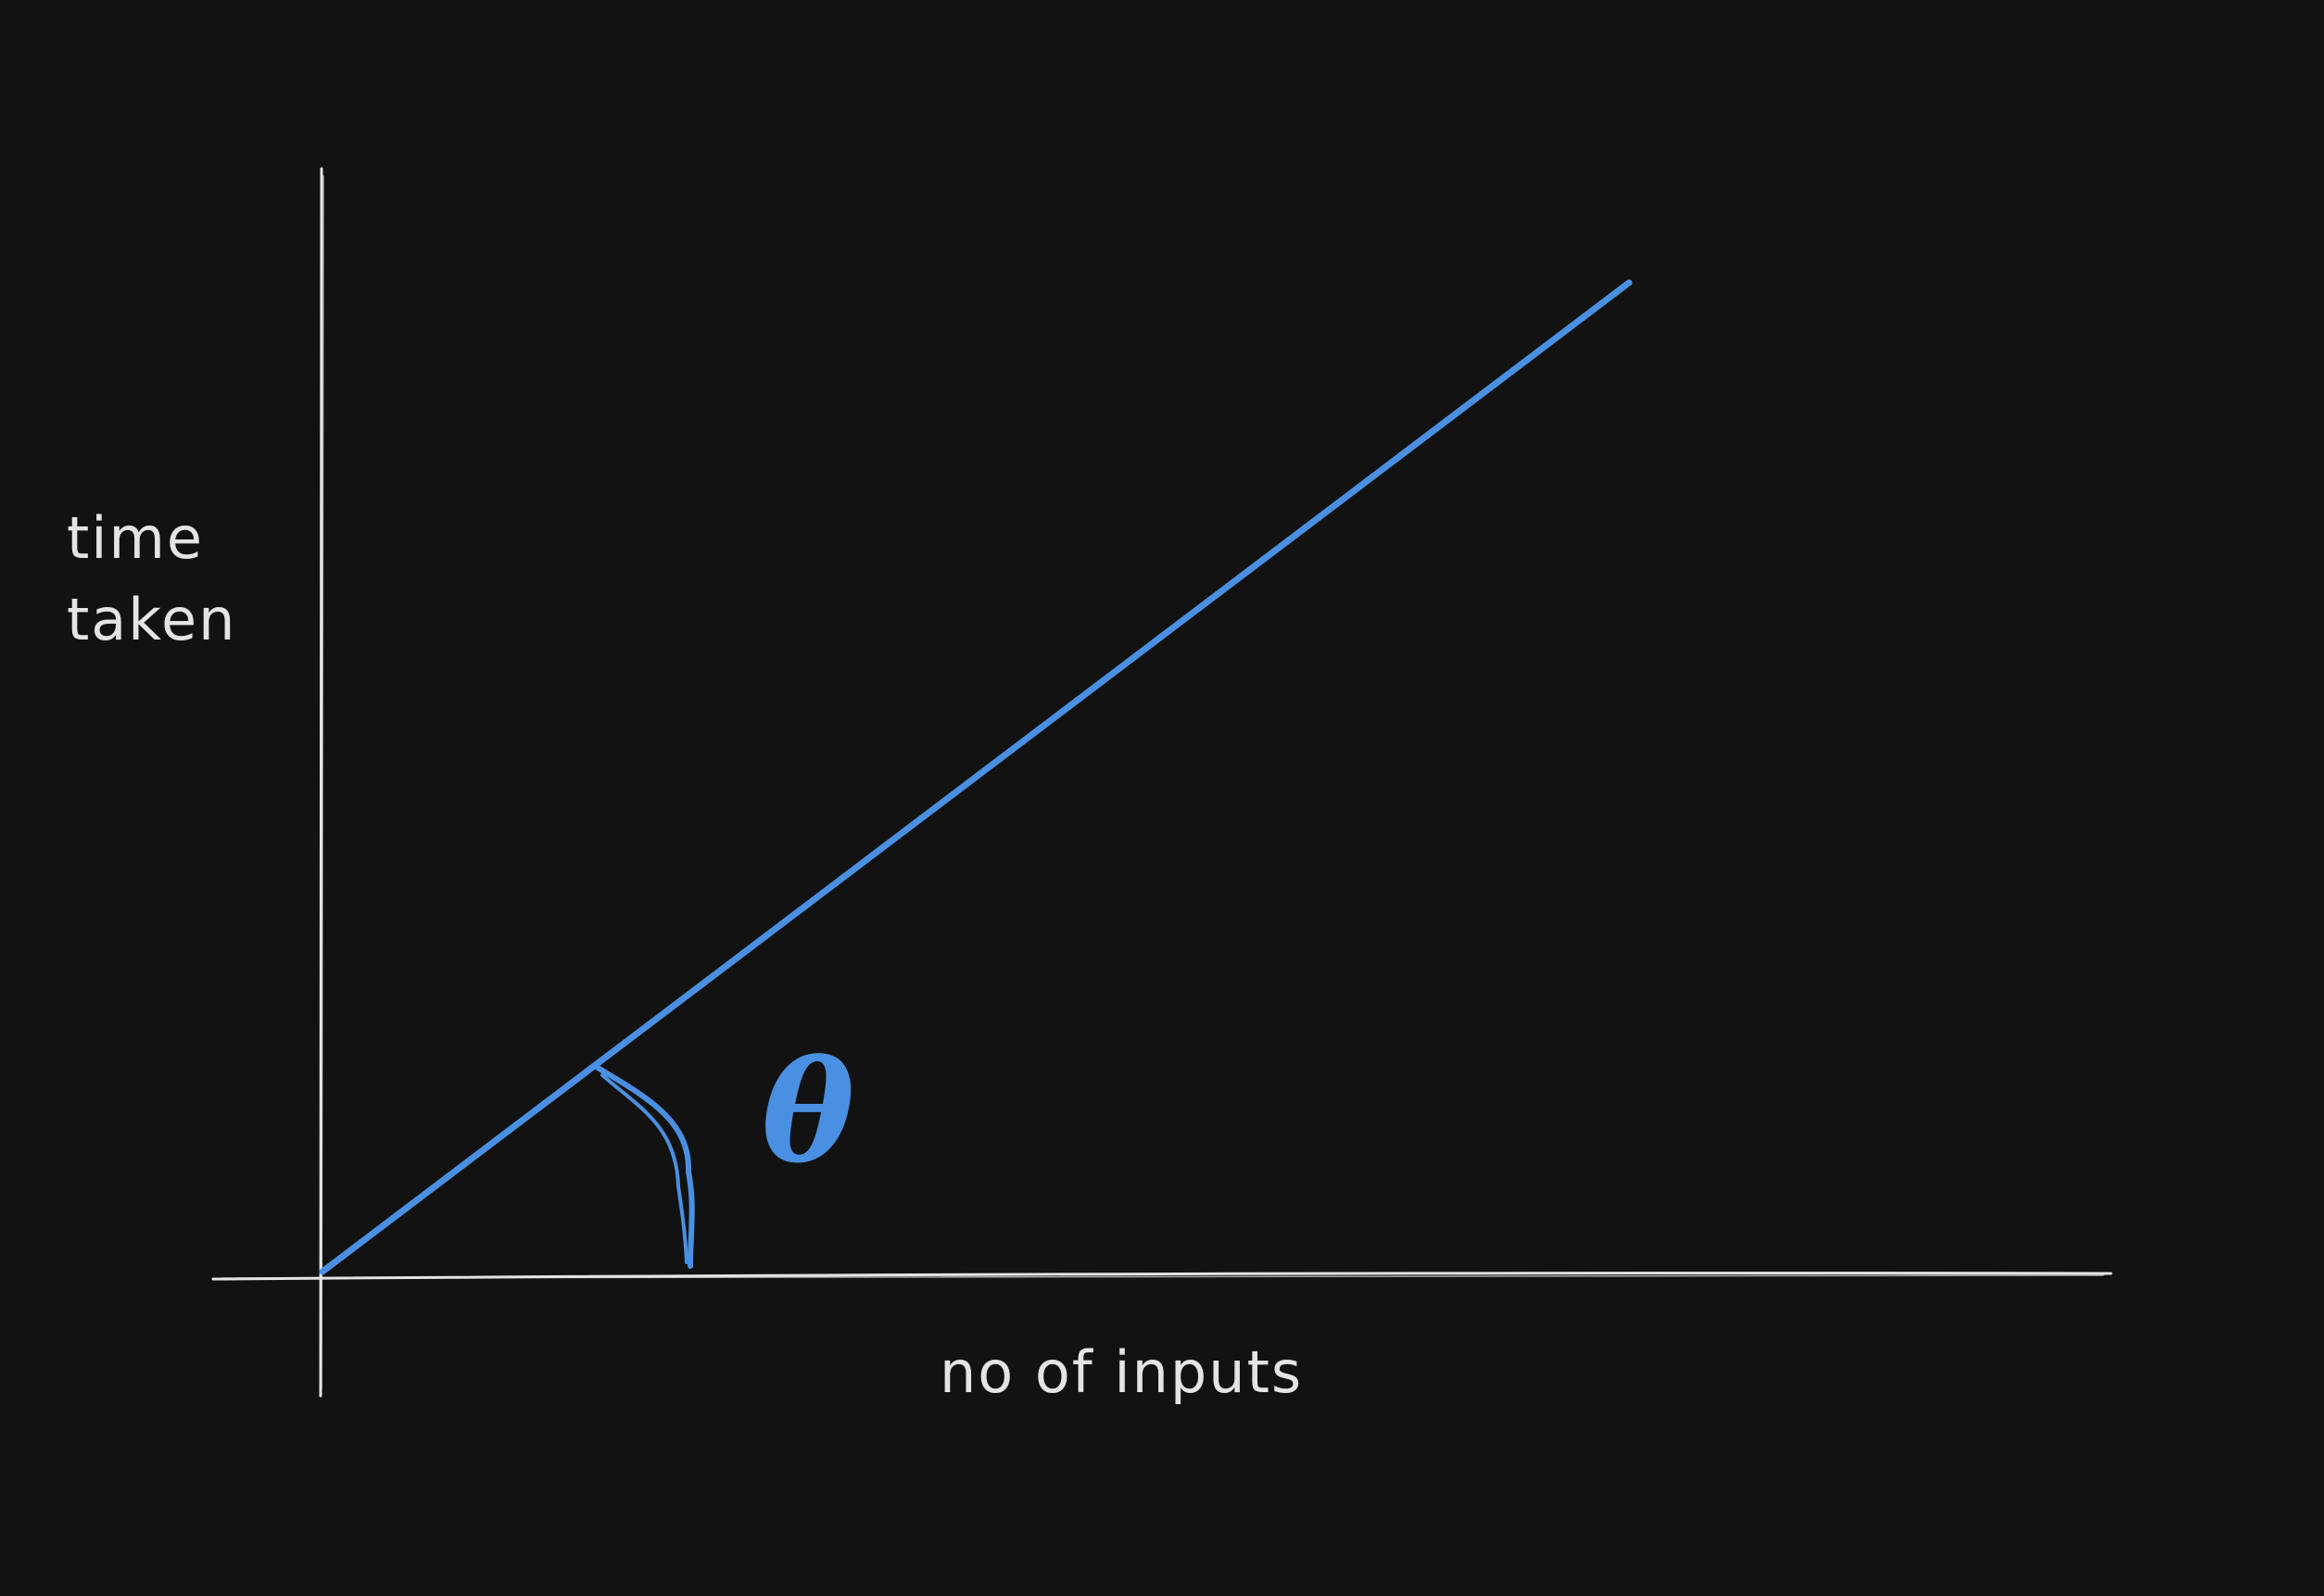  I want to click on y-axis-label-line1: time, so click(135, 538).